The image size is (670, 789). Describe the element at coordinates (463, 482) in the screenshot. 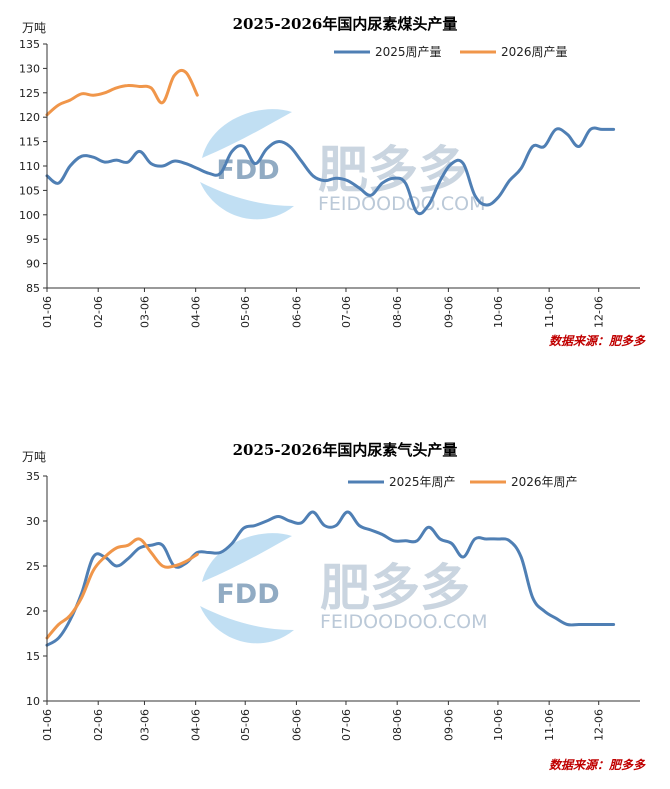

I see `legend: 2025年周产 2026年周产` at that location.